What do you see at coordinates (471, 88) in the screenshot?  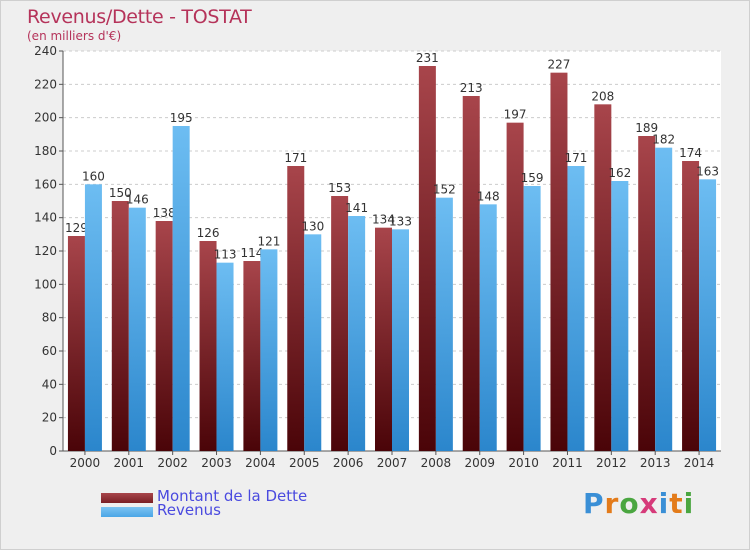 I see `data-label-dette: 213` at bounding box center [471, 88].